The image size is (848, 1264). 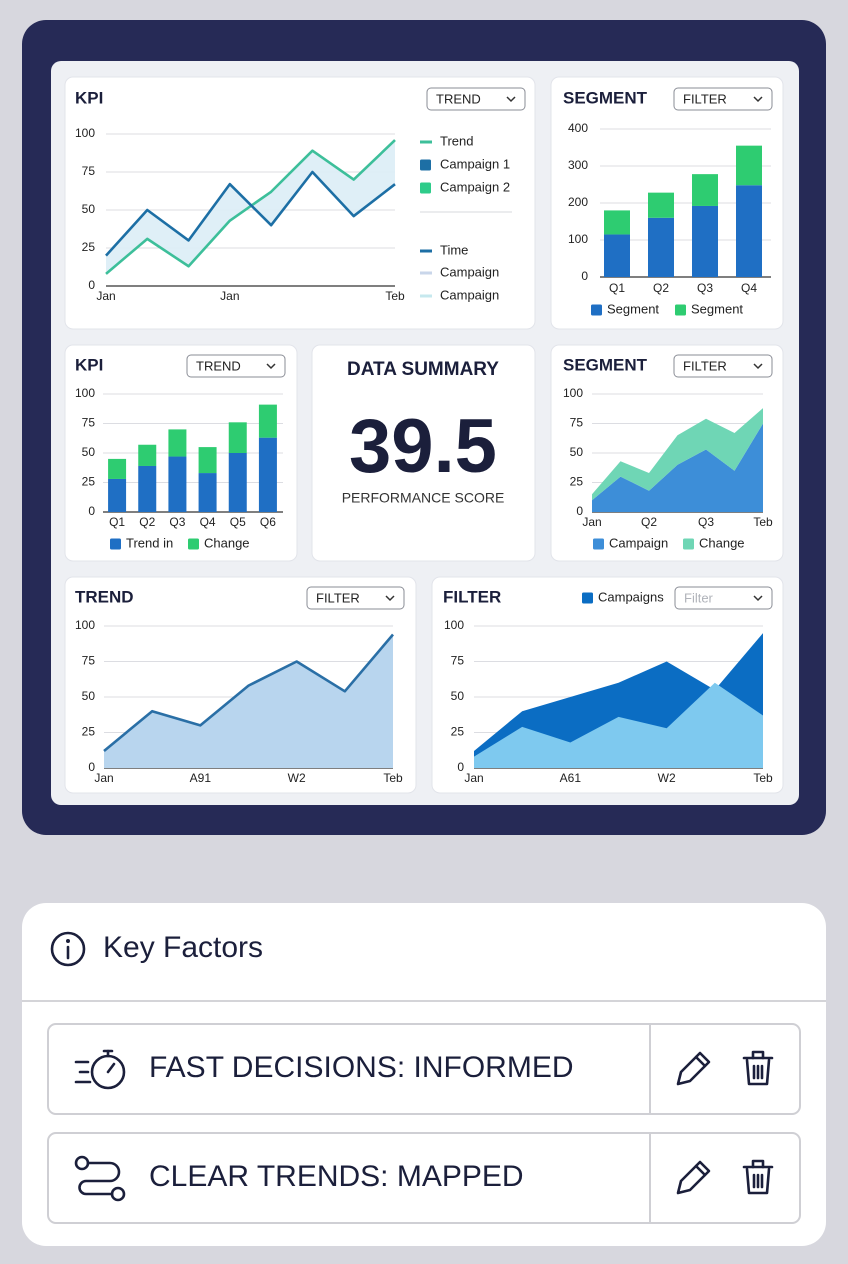 What do you see at coordinates (475, 186) in the screenshot?
I see `legend-label: Campaign 2` at bounding box center [475, 186].